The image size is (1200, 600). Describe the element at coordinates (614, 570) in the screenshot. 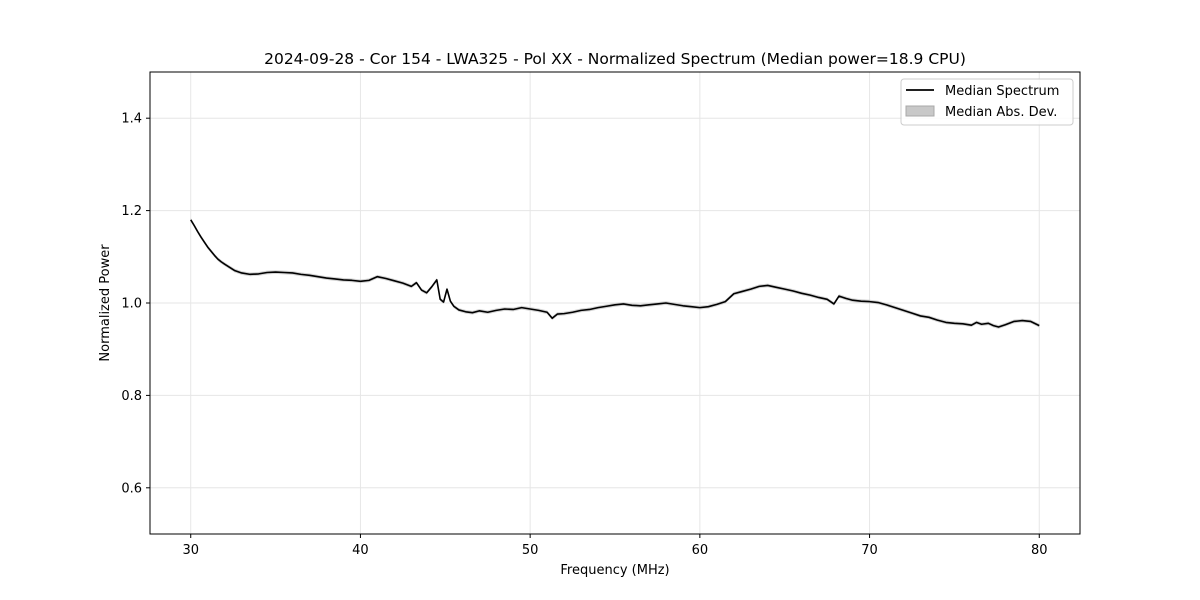

I see `x-axis-label: Frequency (MHz)` at that location.